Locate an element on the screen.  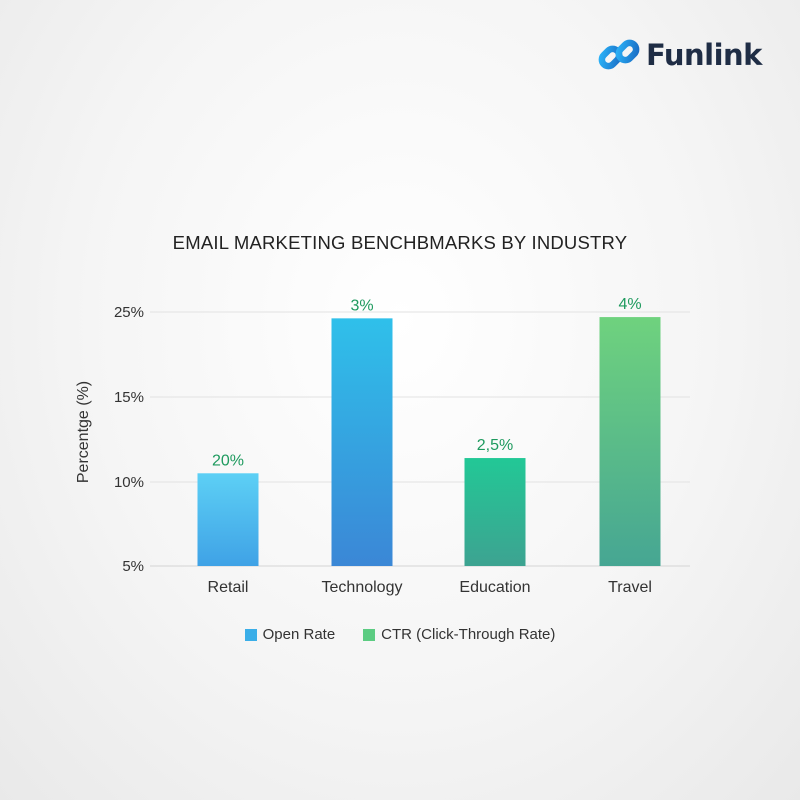
data-label: 2,5% is located at coordinates (495, 445).